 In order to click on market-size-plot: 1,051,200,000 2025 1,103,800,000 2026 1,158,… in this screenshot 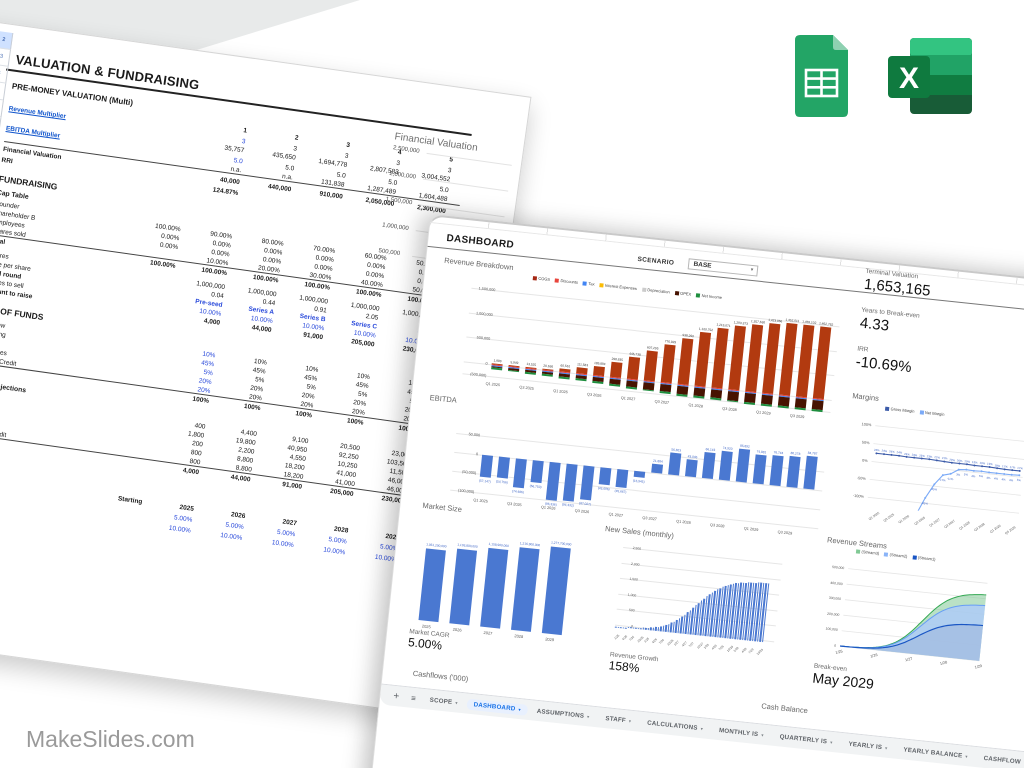, I will do `click(498, 586)`.